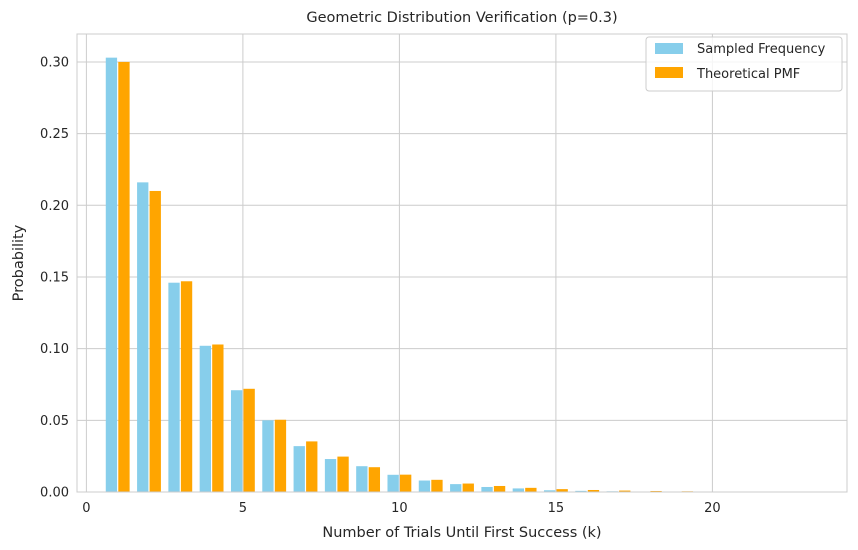  What do you see at coordinates (556, 508) in the screenshot?
I see `x-tick-label: 15` at bounding box center [556, 508].